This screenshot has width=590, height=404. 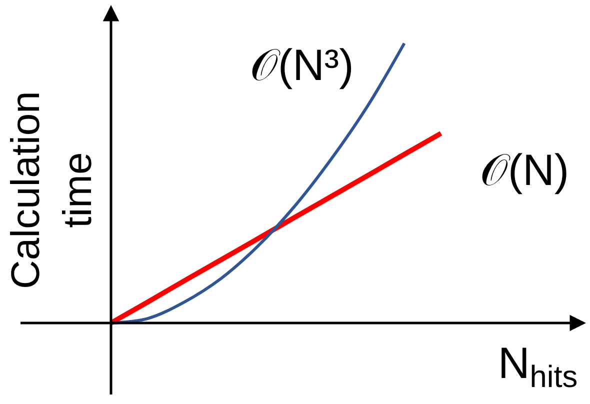 What do you see at coordinates (538, 366) in the screenshot?
I see `x-axis-title: N$_{hits}$` at bounding box center [538, 366].